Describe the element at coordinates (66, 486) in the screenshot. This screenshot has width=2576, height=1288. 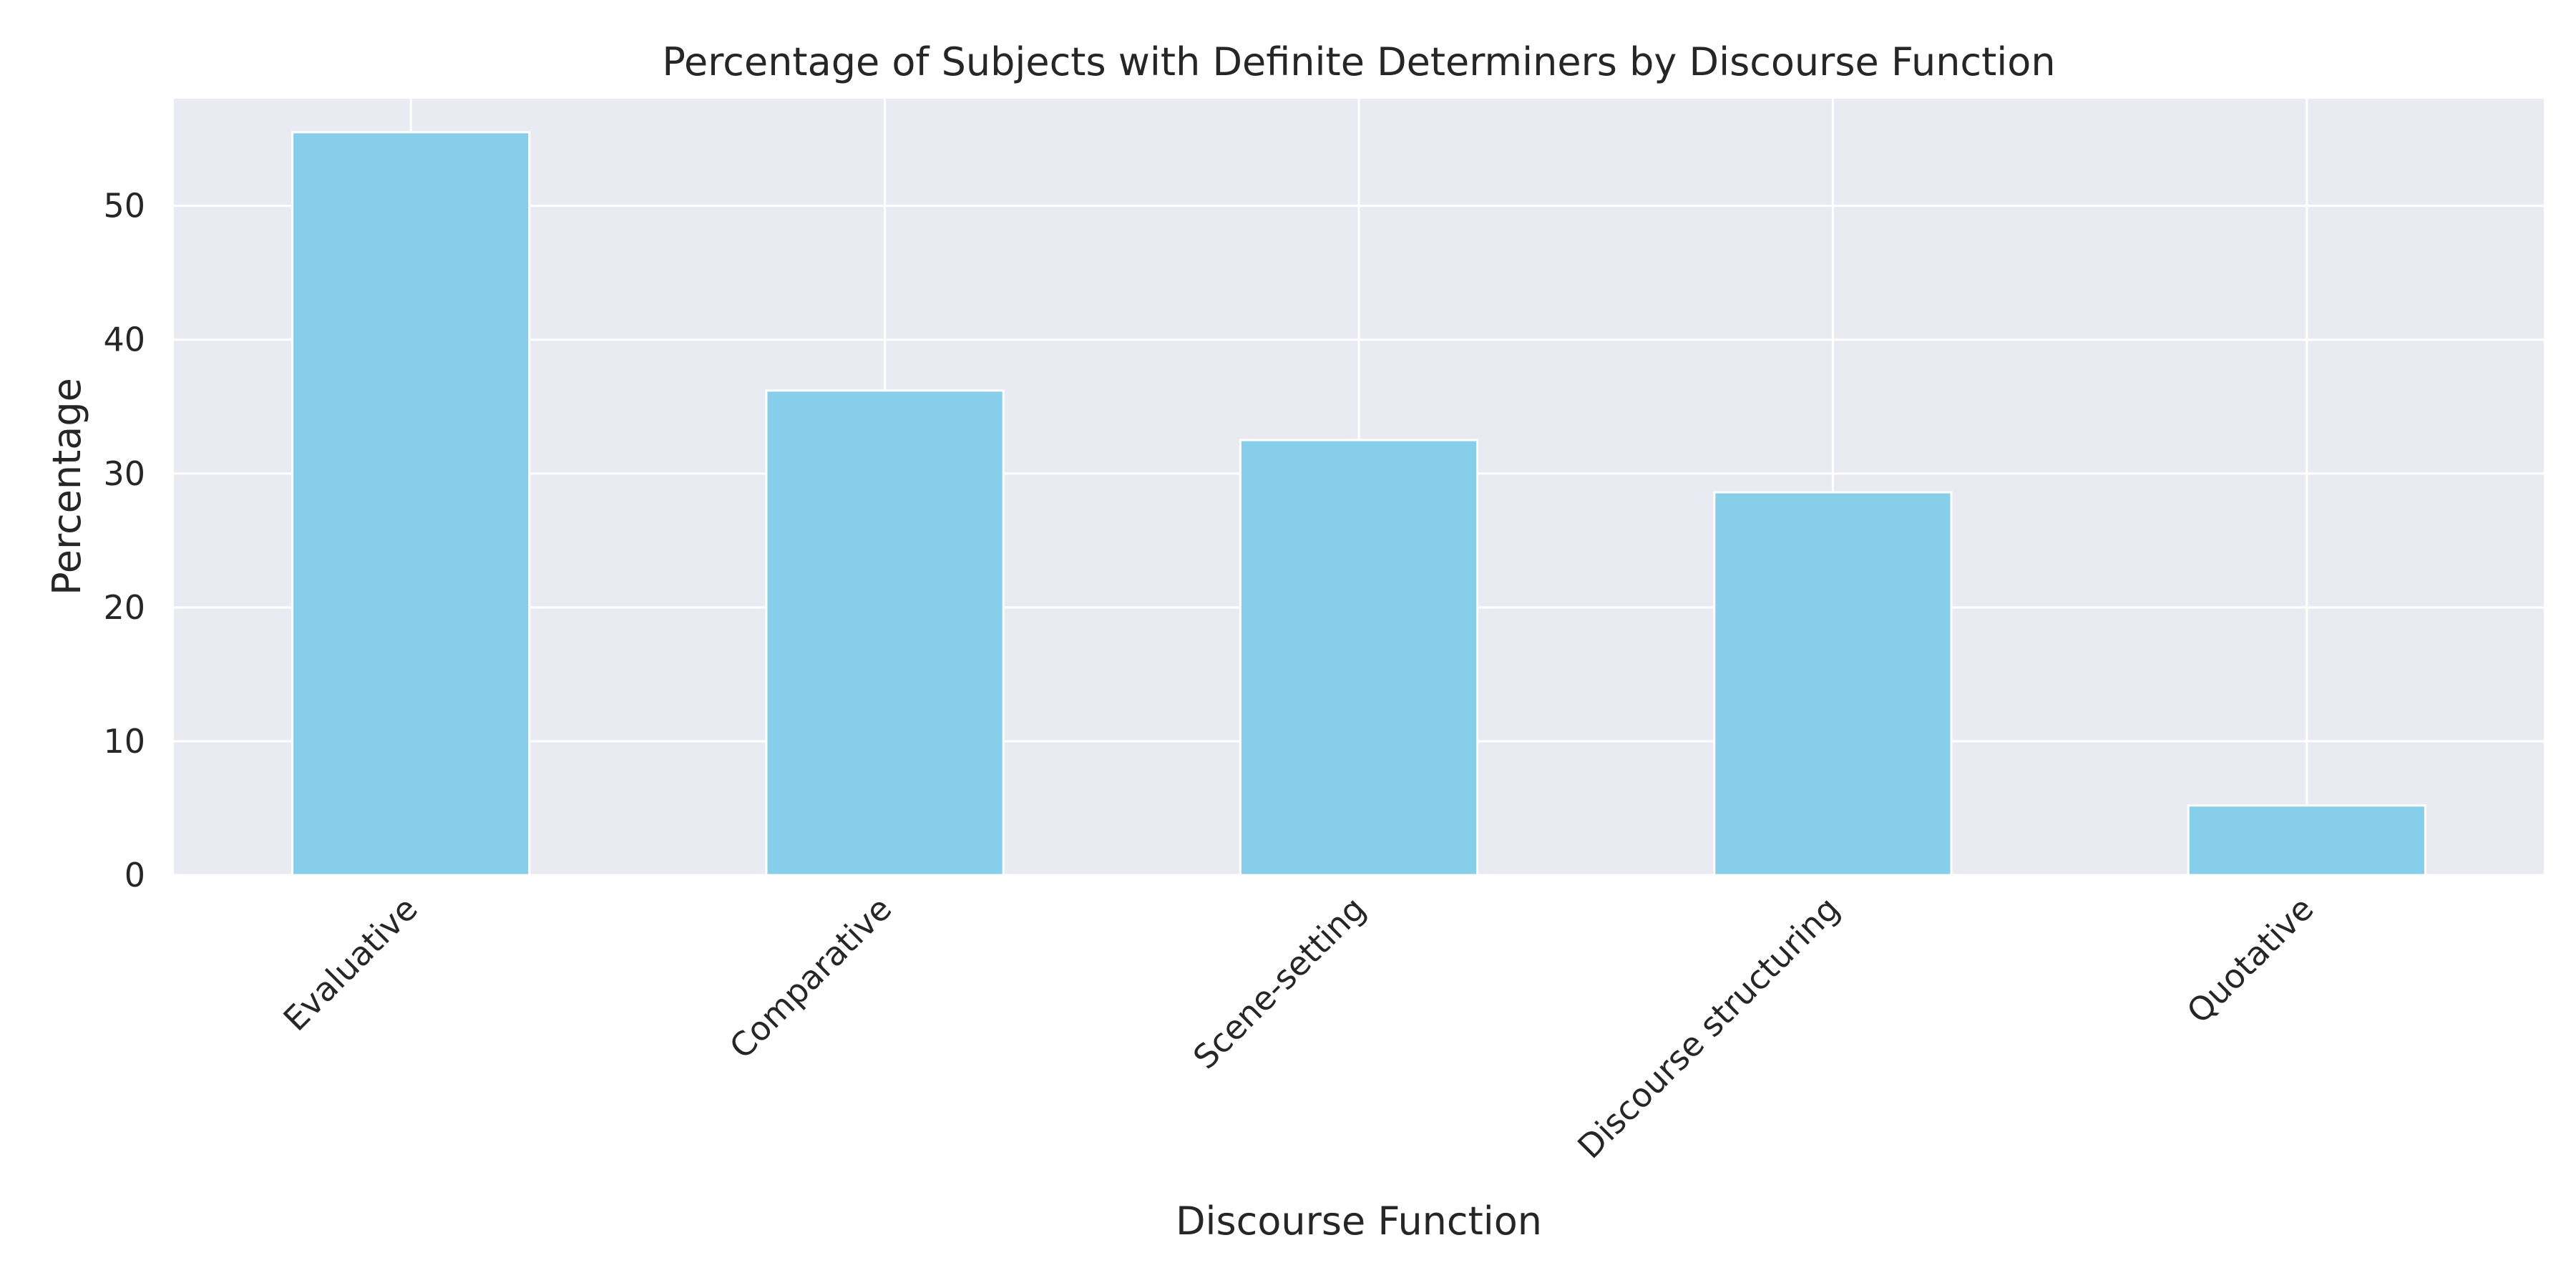
I see `y-axis-label: Percentage` at that location.